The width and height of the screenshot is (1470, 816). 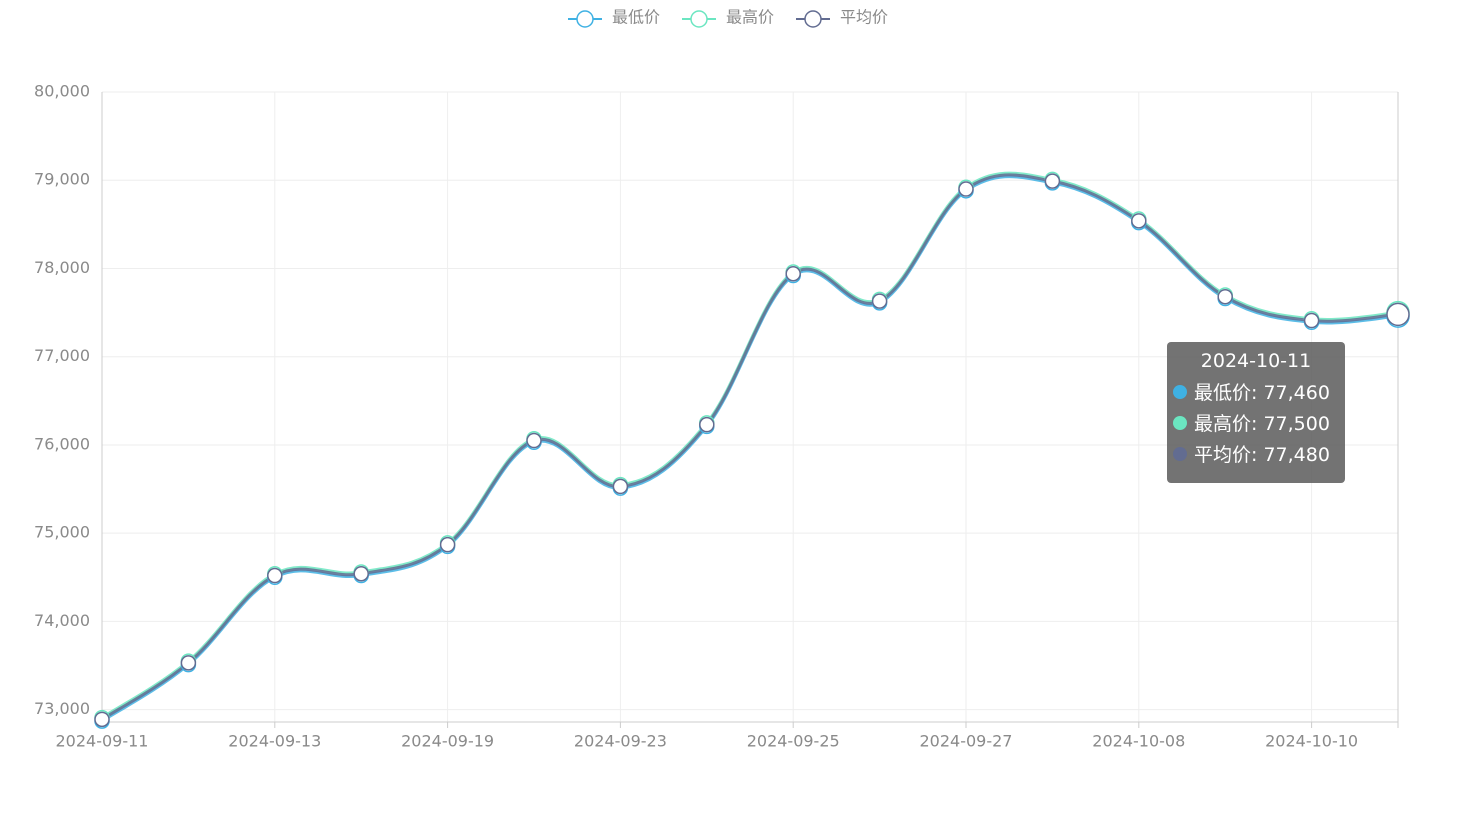 I want to click on tooltip-title: 2024-10-11, so click(x=1256, y=361).